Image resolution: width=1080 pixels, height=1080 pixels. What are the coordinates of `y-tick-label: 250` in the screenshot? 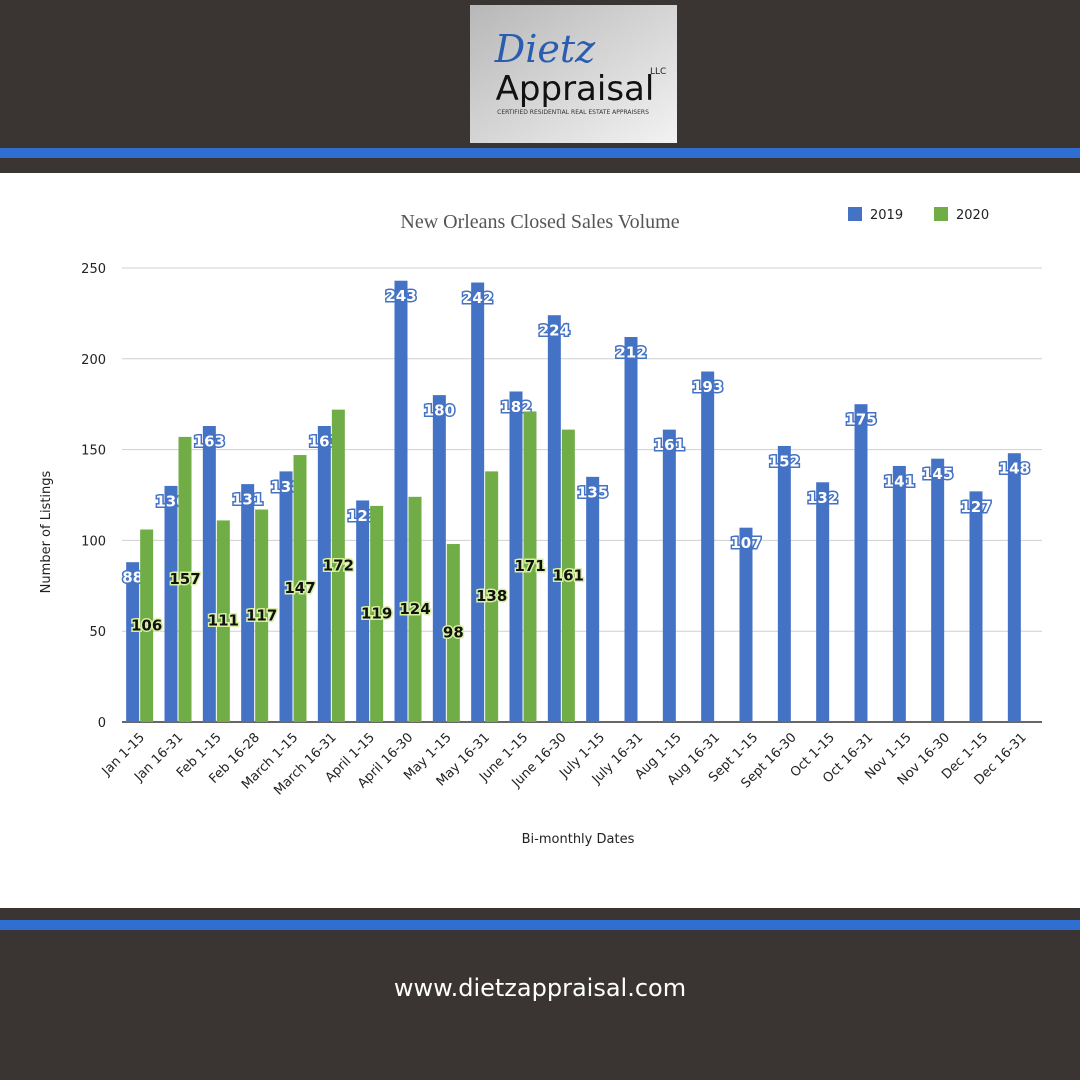 It's located at (93, 269).